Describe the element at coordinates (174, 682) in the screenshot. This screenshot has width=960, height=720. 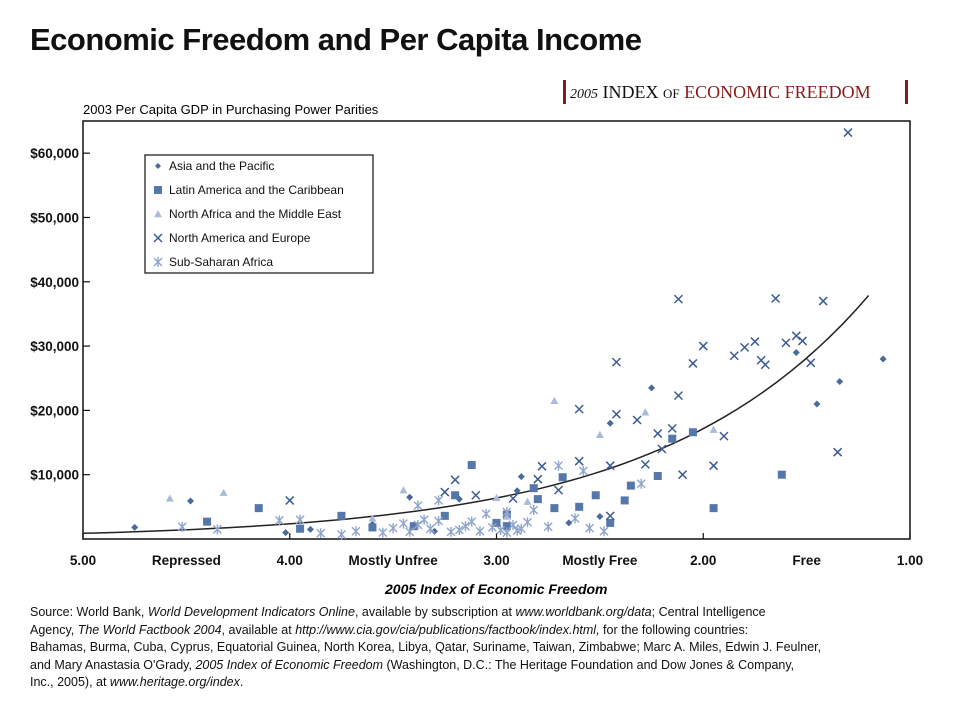
I see `source-link: www.heritage.org/index` at that location.